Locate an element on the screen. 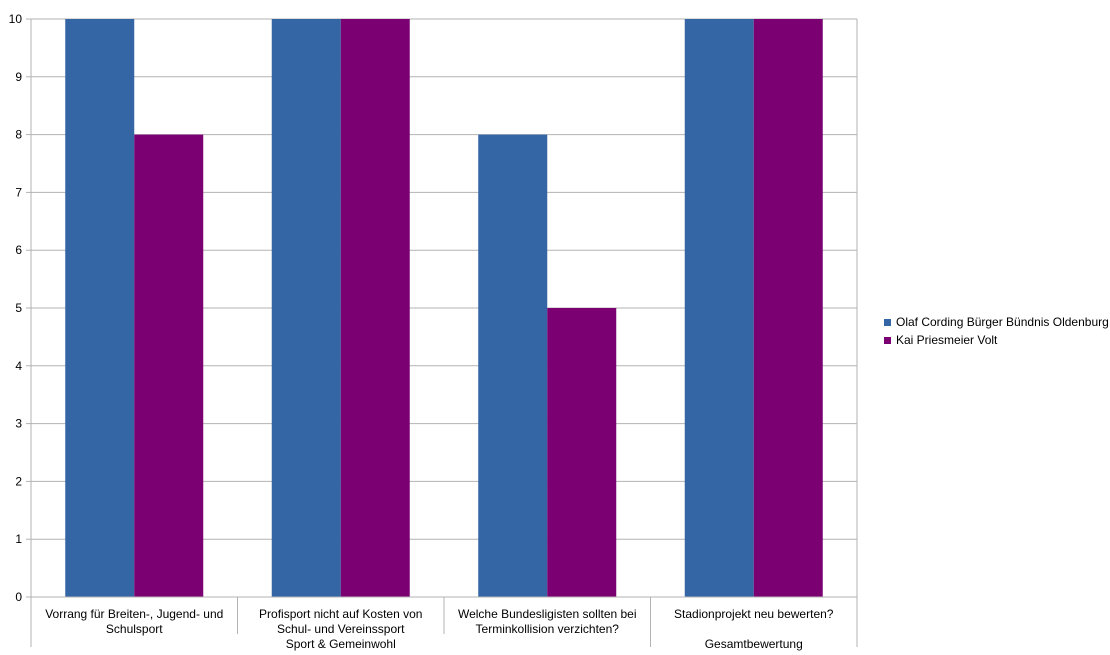 The image size is (1110, 655). group-label: Gesamtbewertung is located at coordinates (754, 644).